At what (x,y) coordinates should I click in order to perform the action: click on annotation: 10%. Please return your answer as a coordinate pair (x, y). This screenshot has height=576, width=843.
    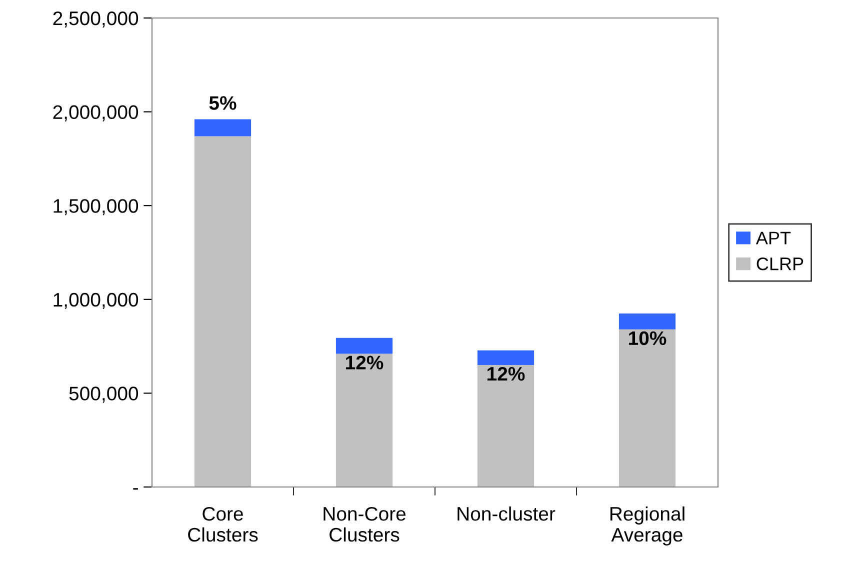
    Looking at the image, I should click on (647, 338).